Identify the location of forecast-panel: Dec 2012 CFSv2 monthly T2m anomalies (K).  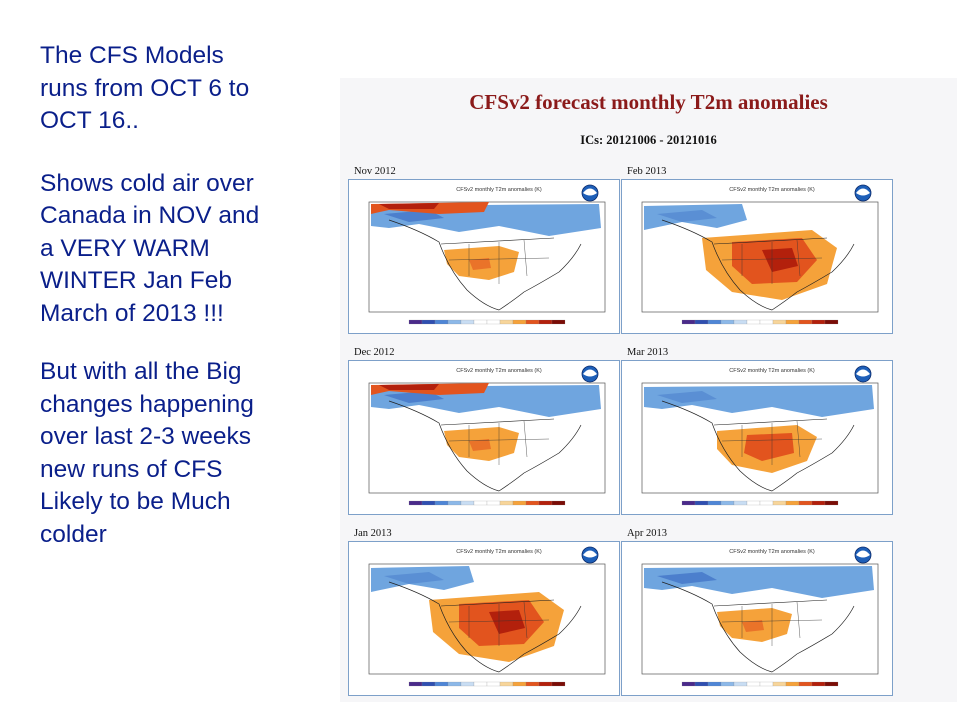
(484, 431).